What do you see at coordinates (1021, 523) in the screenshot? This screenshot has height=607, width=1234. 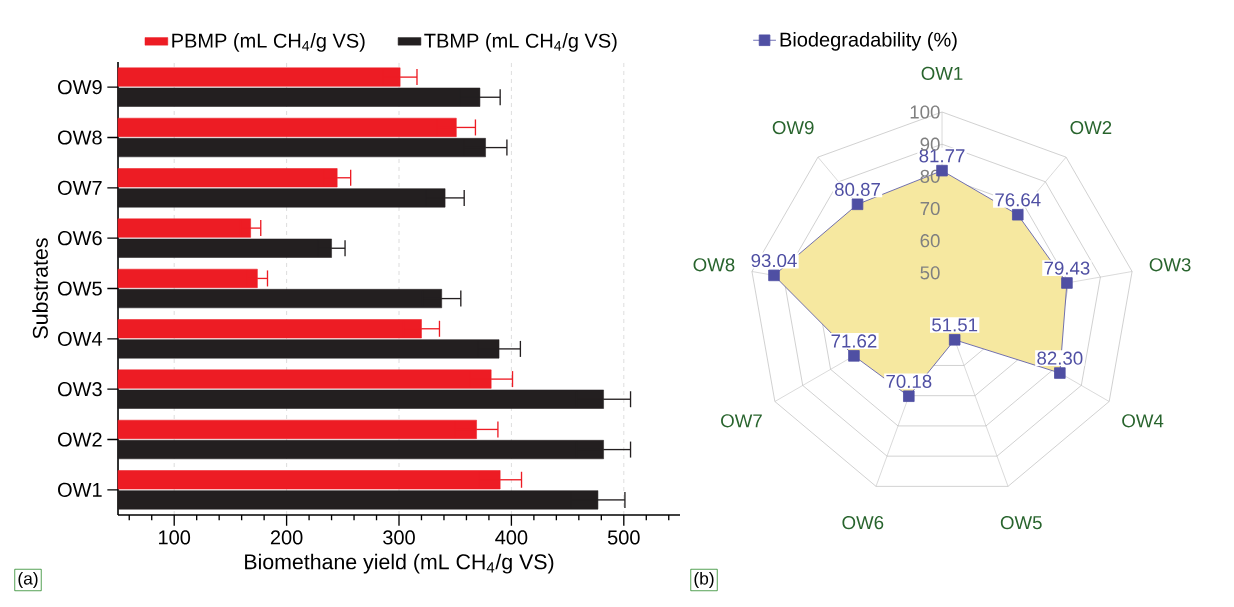 I see `spoke-label: OW5` at bounding box center [1021, 523].